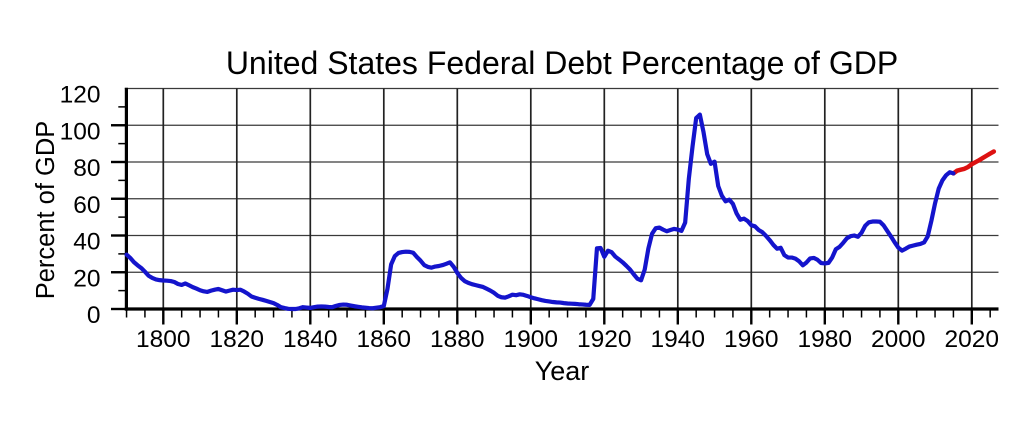  Describe the element at coordinates (457, 339) in the screenshot. I see `svg-text: 1880` at that location.